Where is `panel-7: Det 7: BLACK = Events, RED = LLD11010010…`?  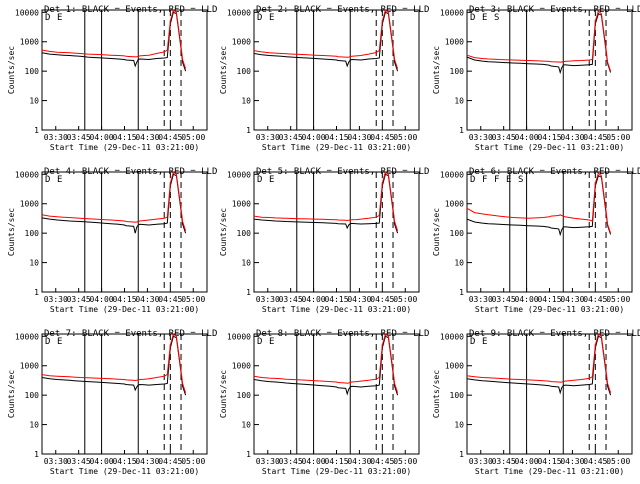 panel-7: Det 7: BLACK = Events, RED = LLD11010010… is located at coordinates (112, 402).